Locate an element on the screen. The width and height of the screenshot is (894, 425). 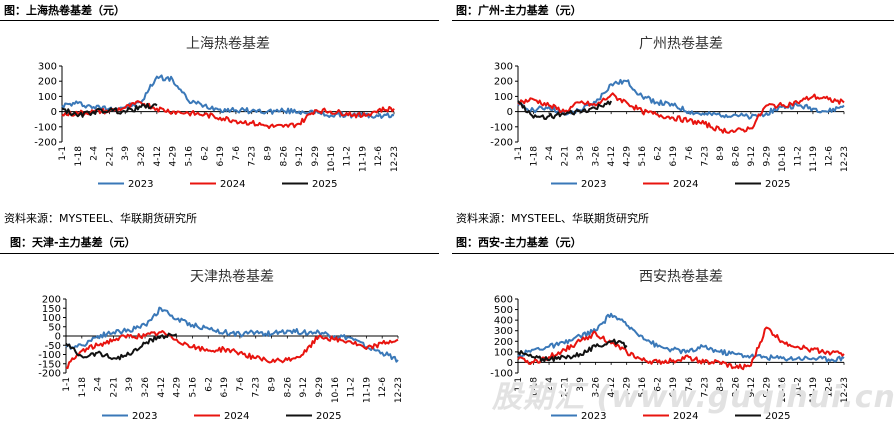
y-tick-label: -50 is located at coordinates (53, 346).